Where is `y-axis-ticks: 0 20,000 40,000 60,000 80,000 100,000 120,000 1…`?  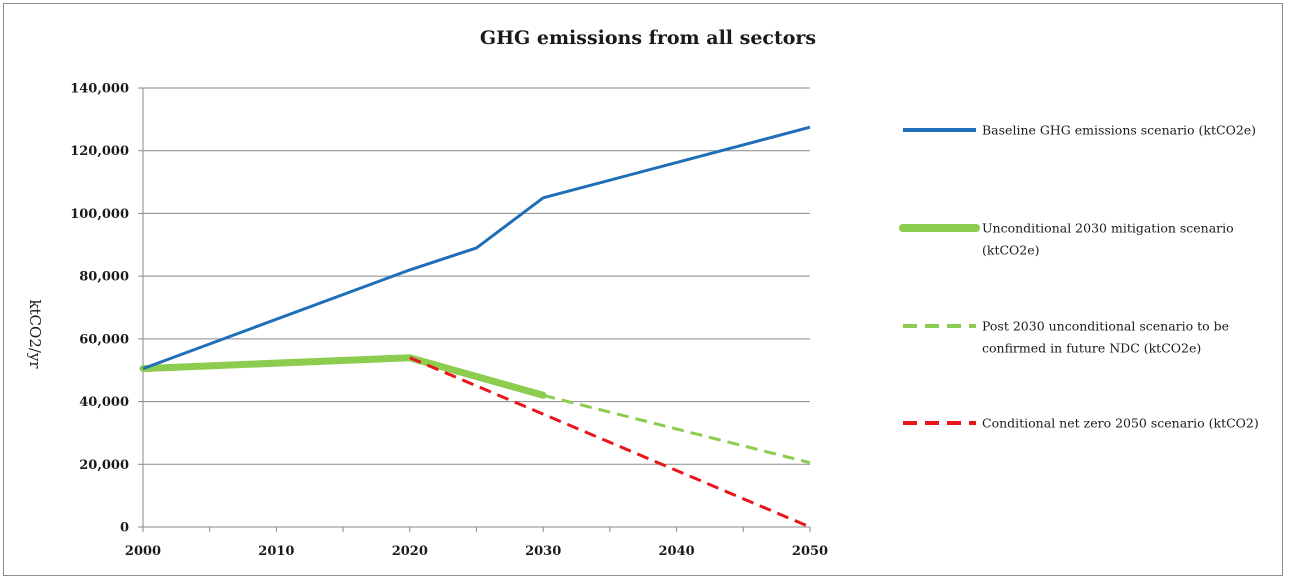 y-axis-ticks: 0 20,000 40,000 60,000 80,000 100,000 120,000 1… is located at coordinates (106, 309).